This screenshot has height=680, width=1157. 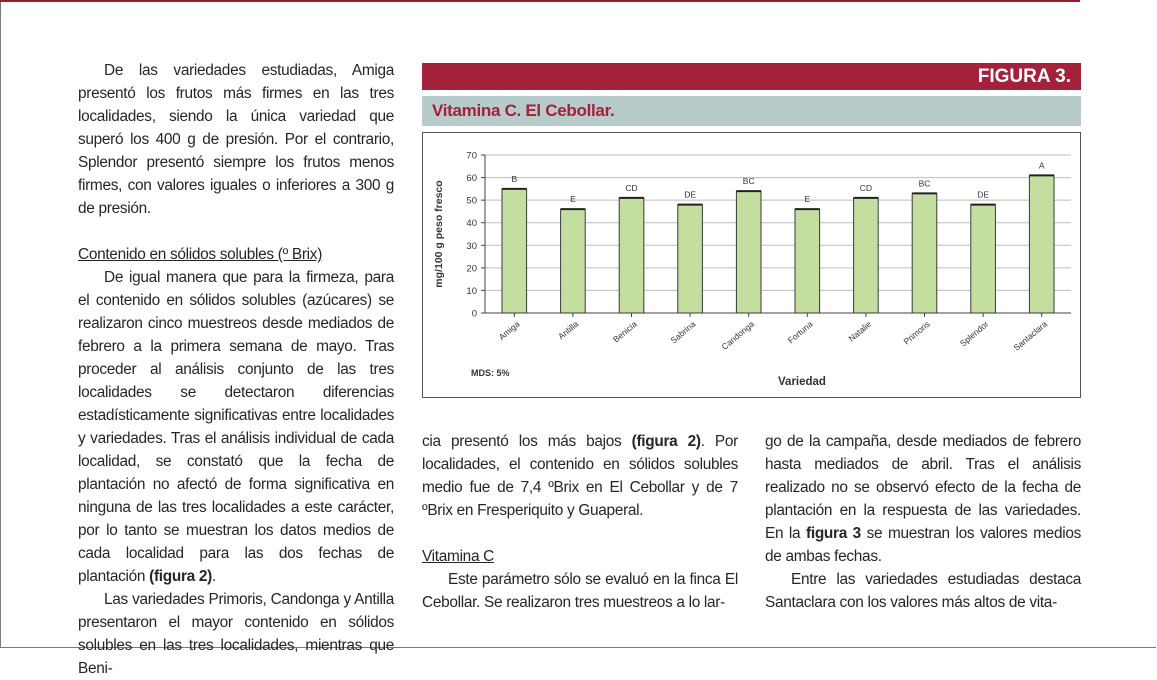 I want to click on figure-reference: figura 3, so click(x=833, y=533).